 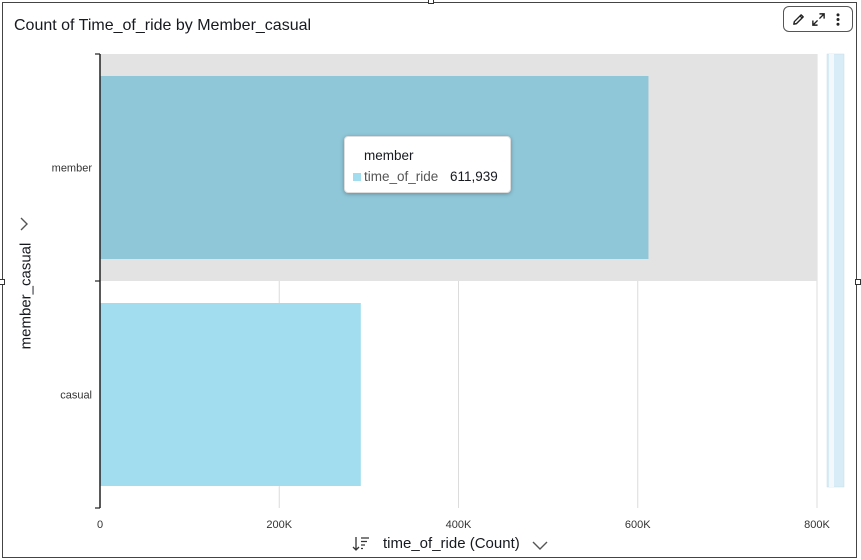 What do you see at coordinates (798, 19) in the screenshot?
I see `pencil-icon` at bounding box center [798, 19].